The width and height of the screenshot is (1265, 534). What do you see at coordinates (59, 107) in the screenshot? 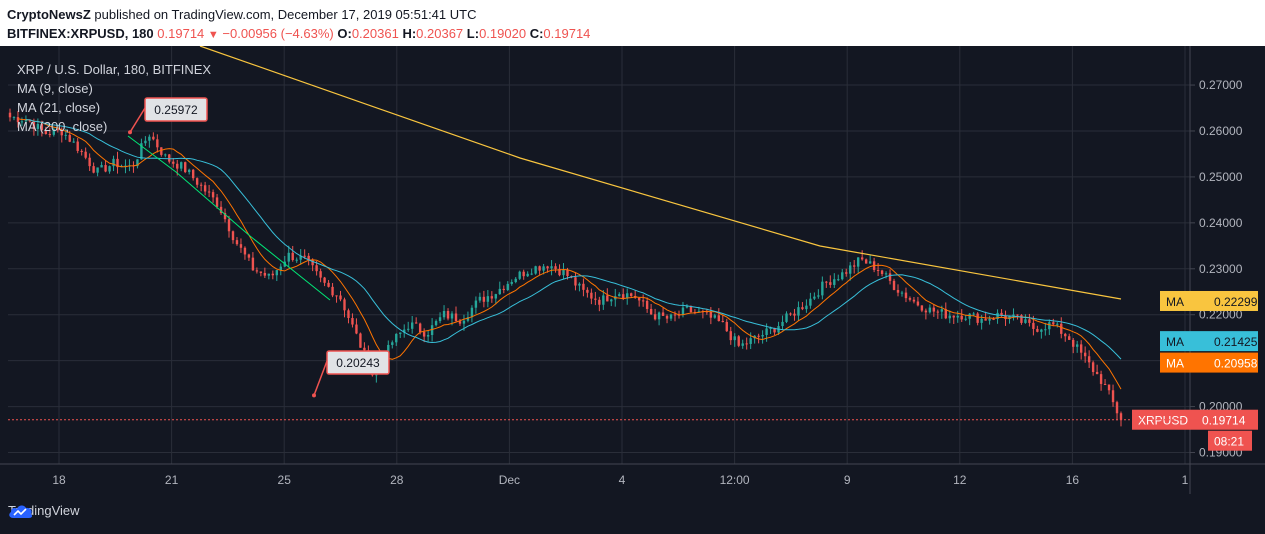
I see `legend-ma21: MA (21, close)` at bounding box center [59, 107].